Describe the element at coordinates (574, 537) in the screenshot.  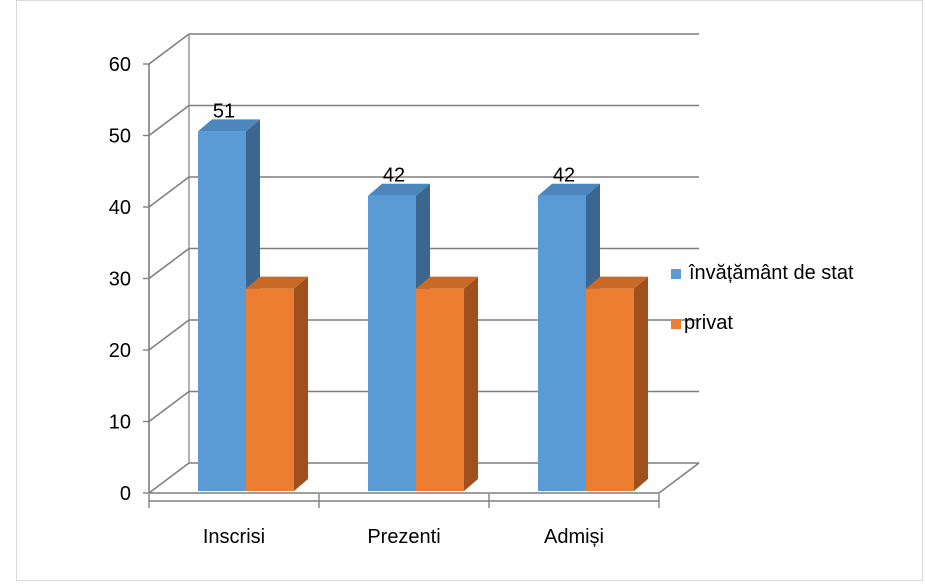
I see `x-tick-label: Admiși` at that location.